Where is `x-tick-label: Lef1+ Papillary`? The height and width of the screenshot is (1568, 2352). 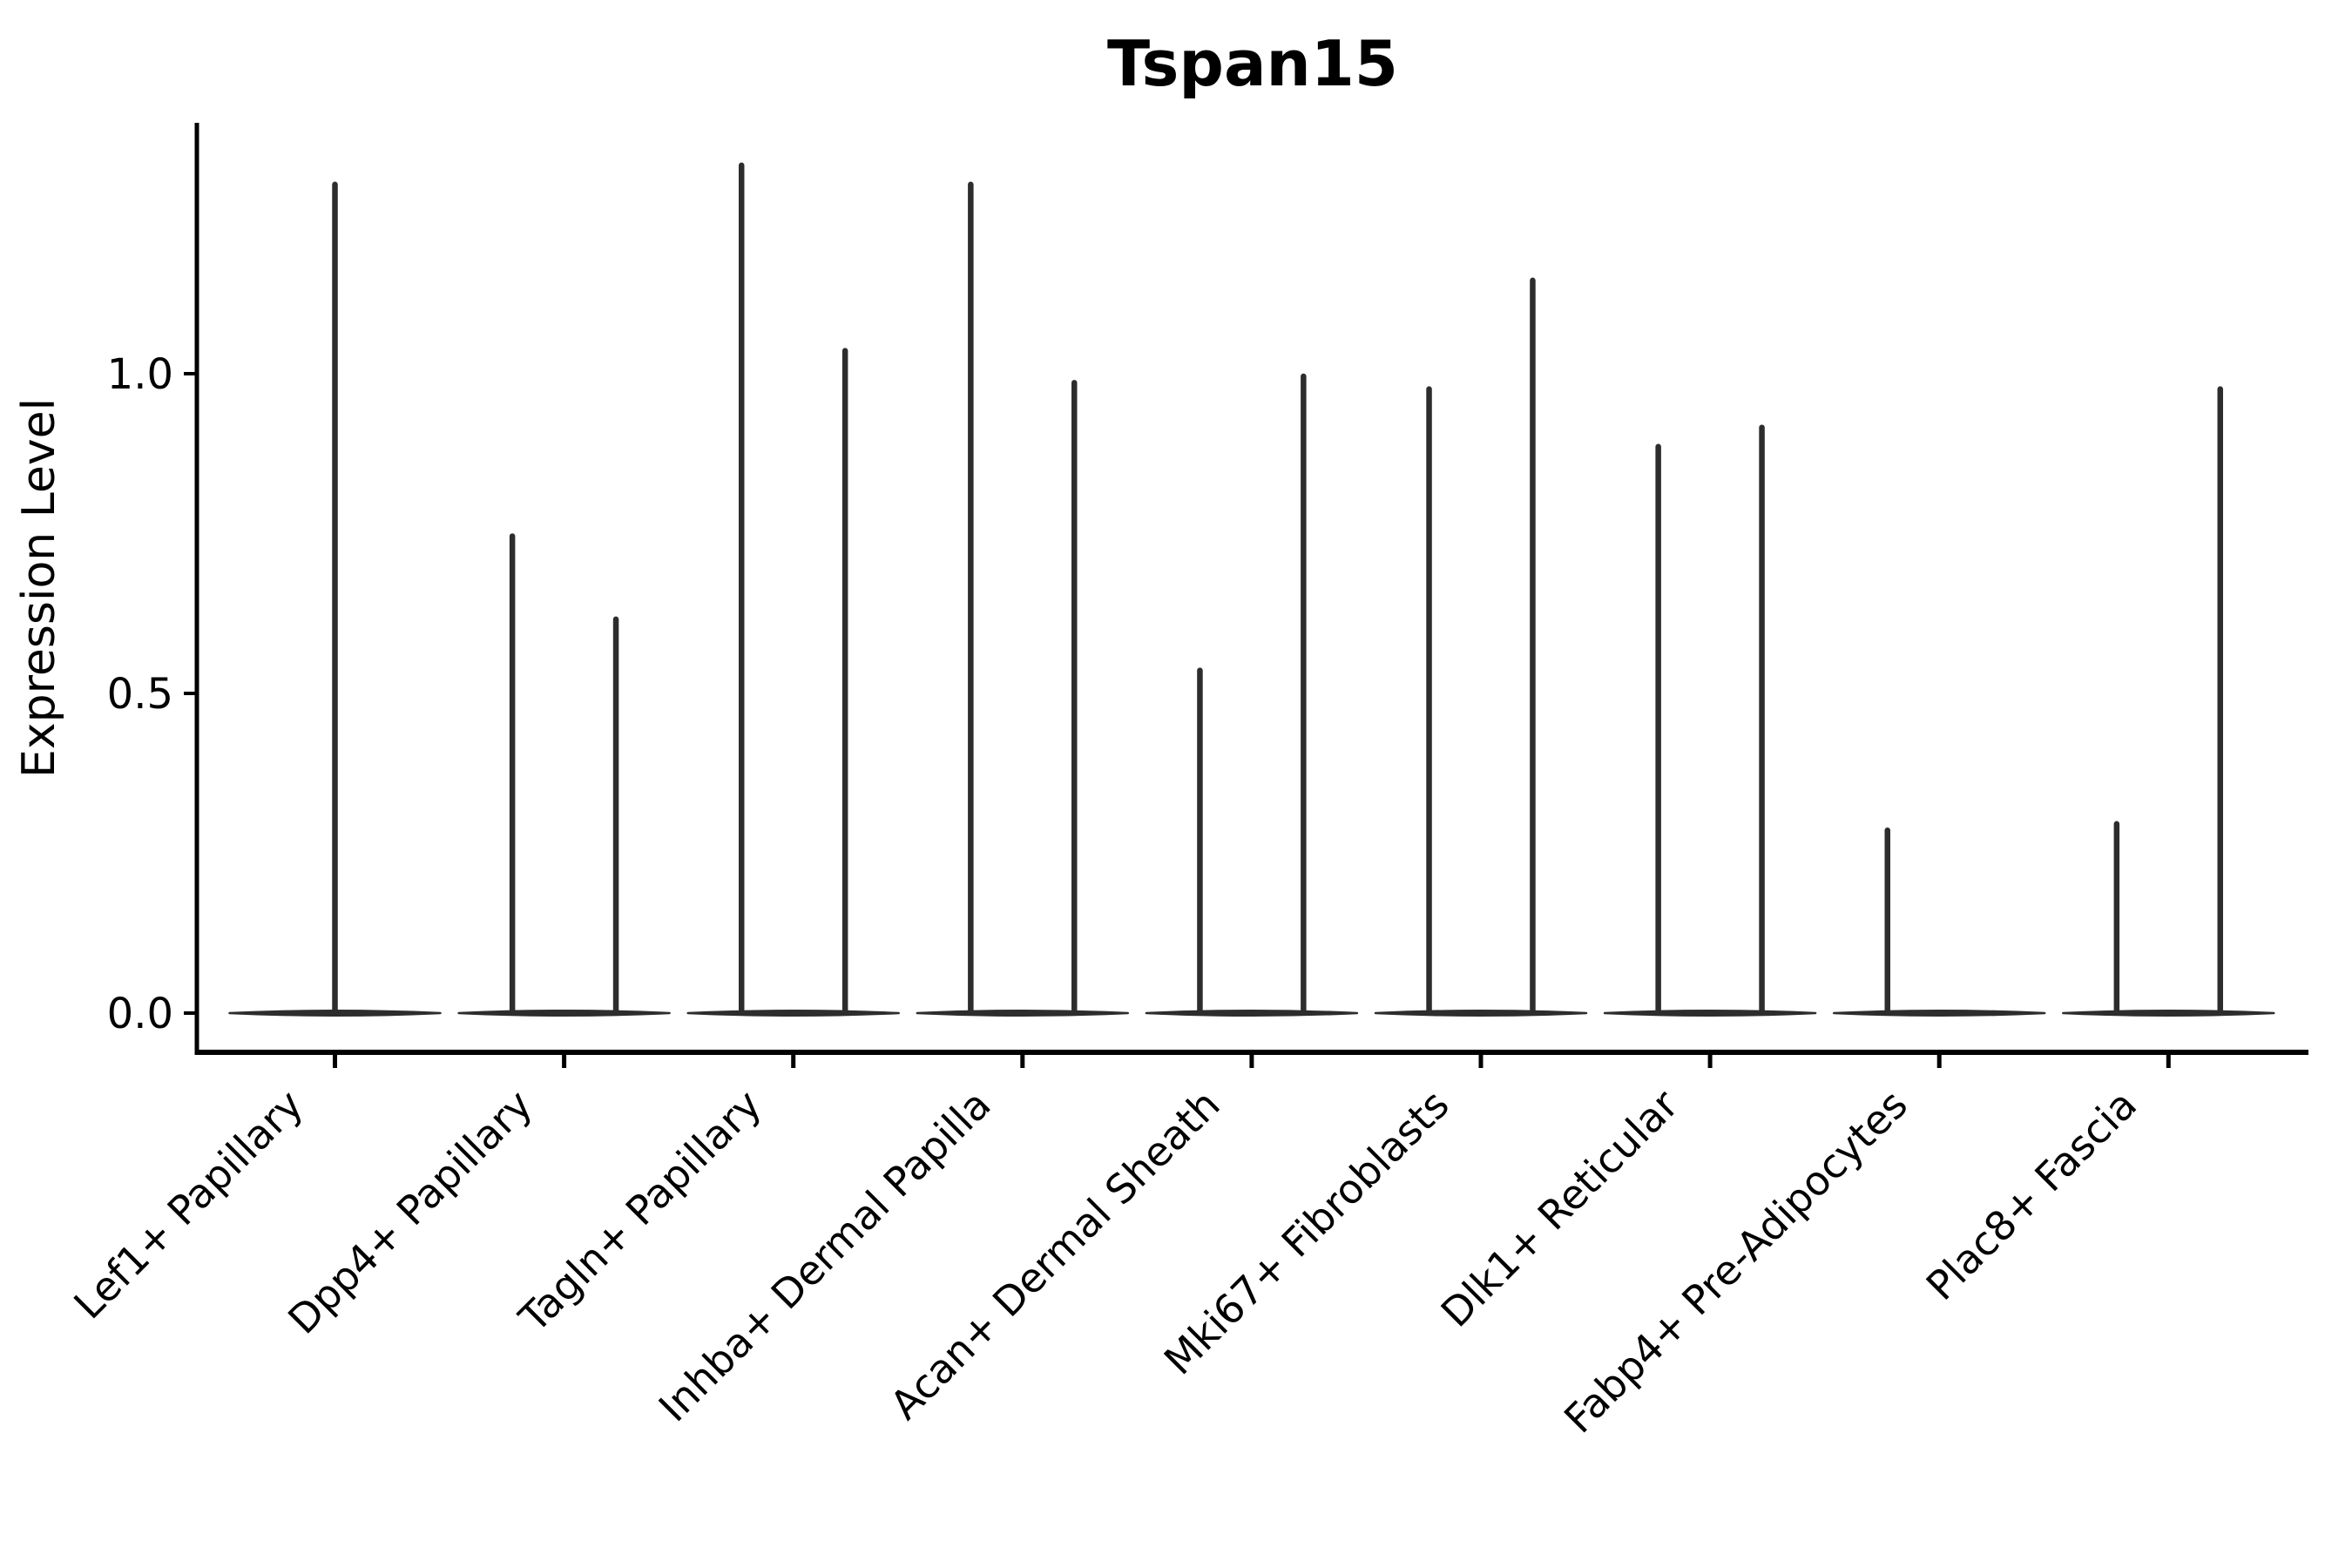 x-tick-label: Lef1+ Papillary is located at coordinates (188, 1204).